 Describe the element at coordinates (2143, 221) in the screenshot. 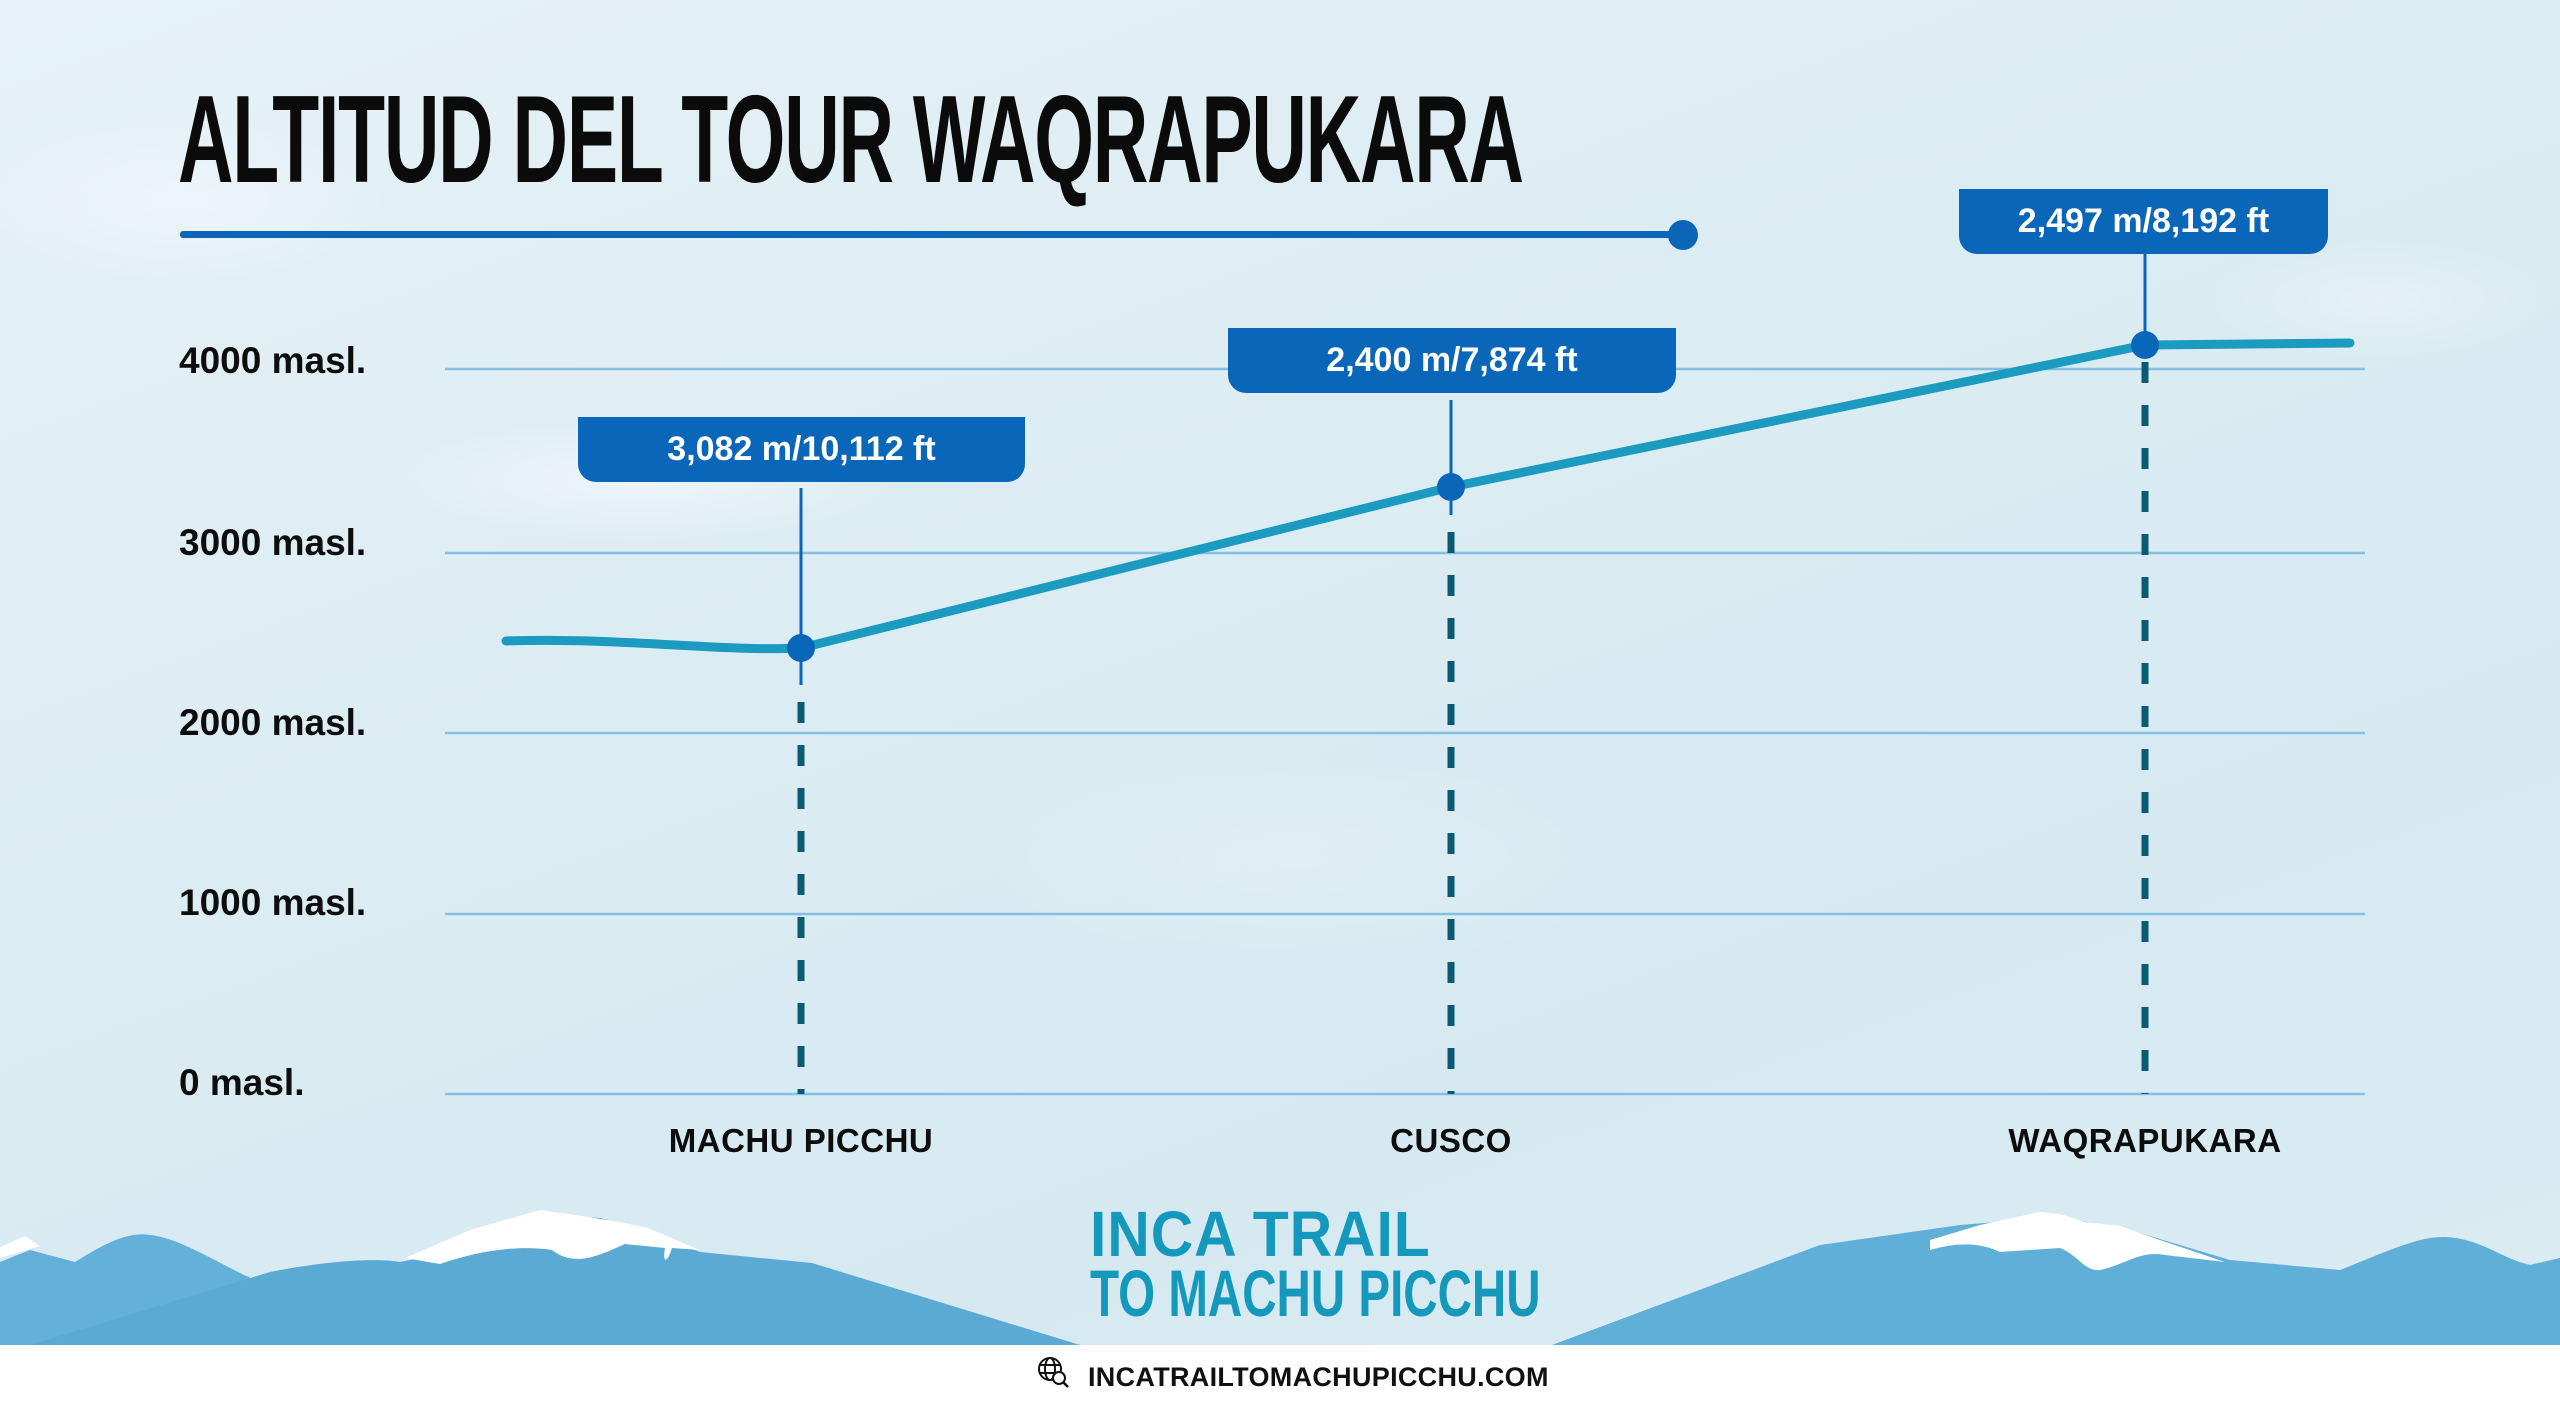

I see `callout-waqrapukara: 2,497 m/8,192 ft` at that location.